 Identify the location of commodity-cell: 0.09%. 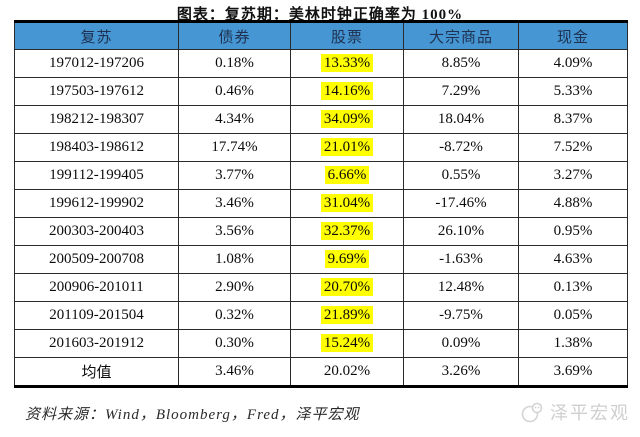
(461, 343).